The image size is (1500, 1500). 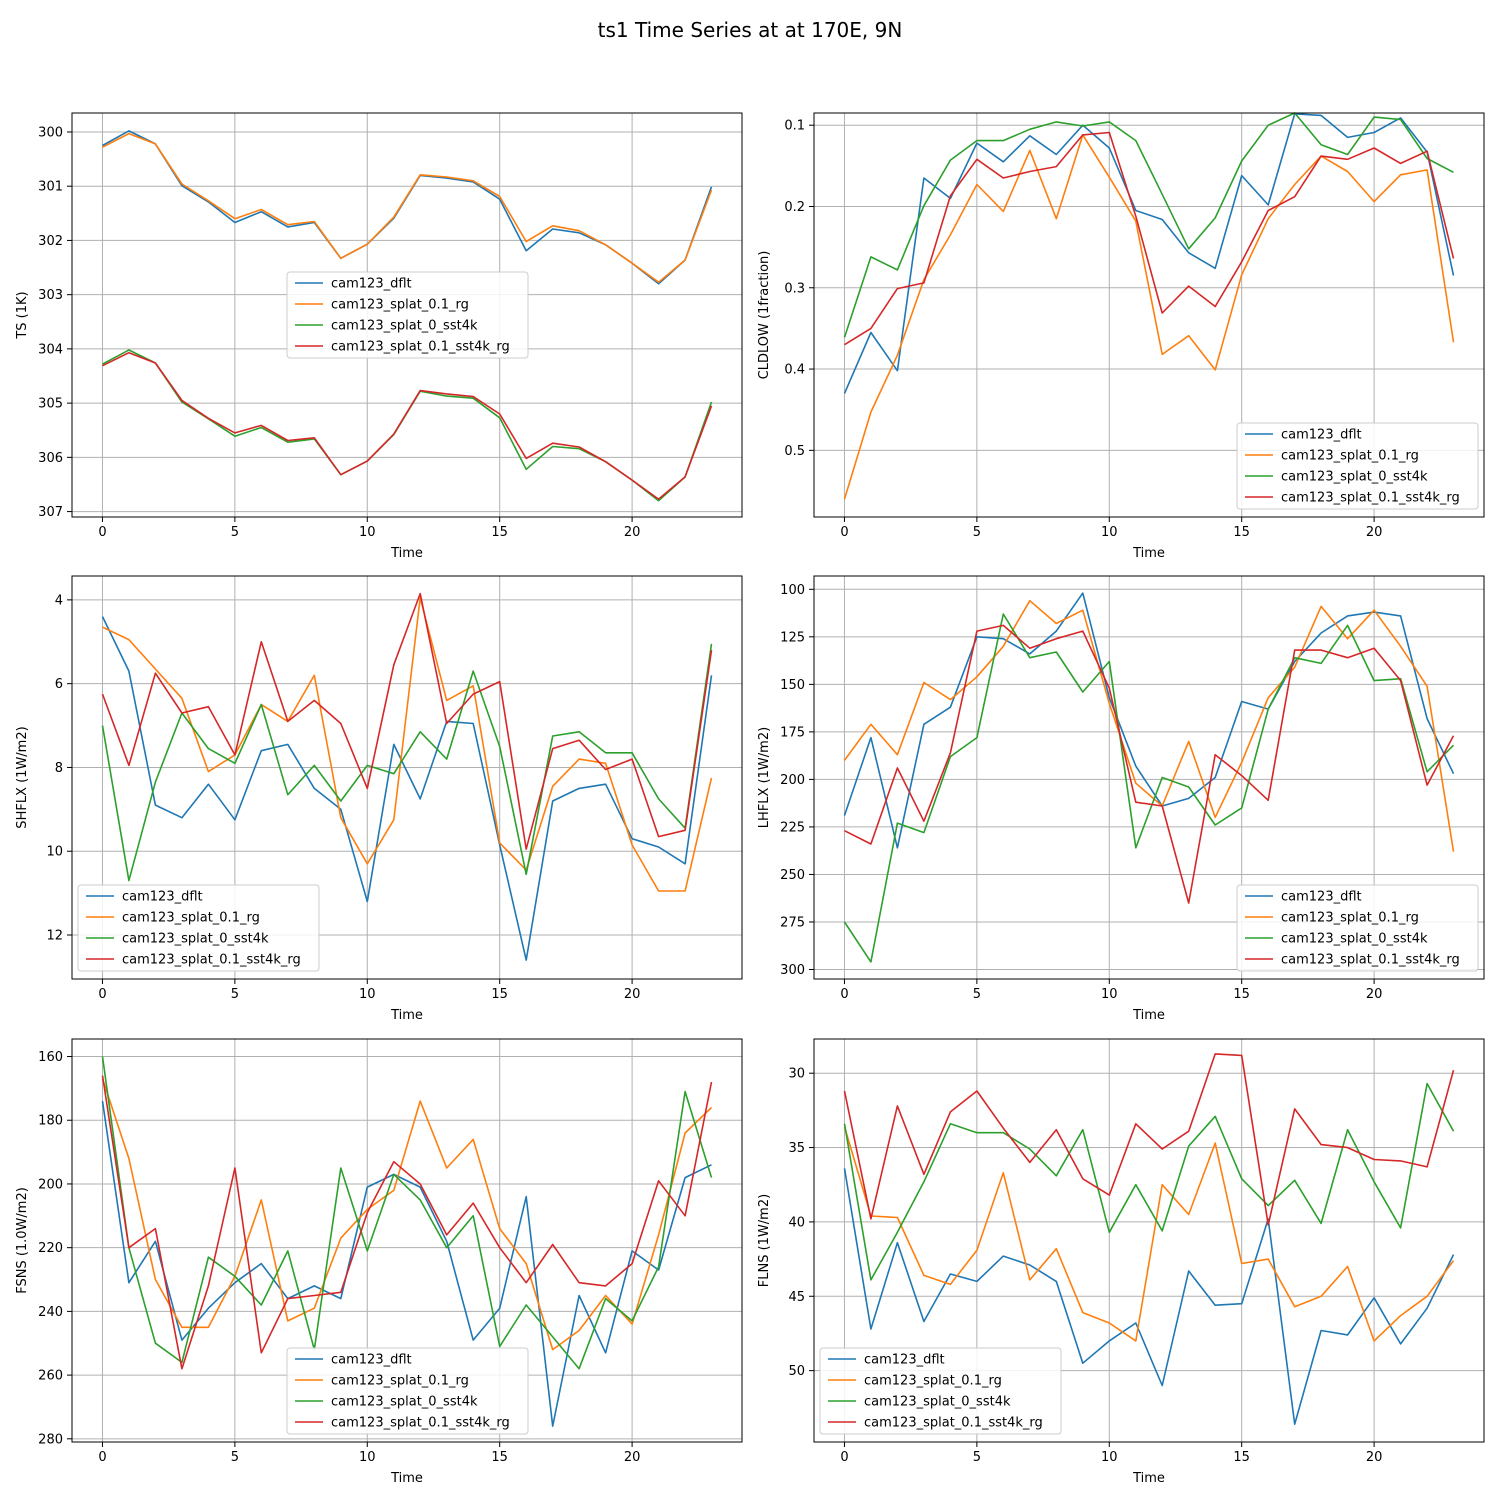 What do you see at coordinates (794, 288) in the screenshot?
I see `y-tick-label: 0.3` at bounding box center [794, 288].